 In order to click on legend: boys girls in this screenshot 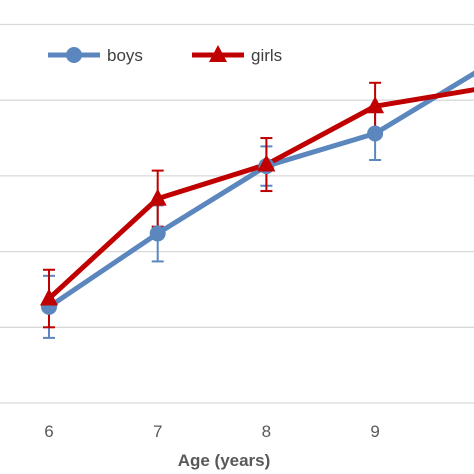, I will do `click(165, 55)`.